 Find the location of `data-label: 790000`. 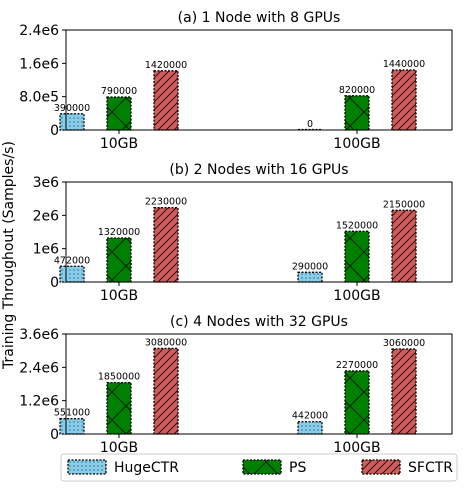

data-label: 790000 is located at coordinates (119, 91).